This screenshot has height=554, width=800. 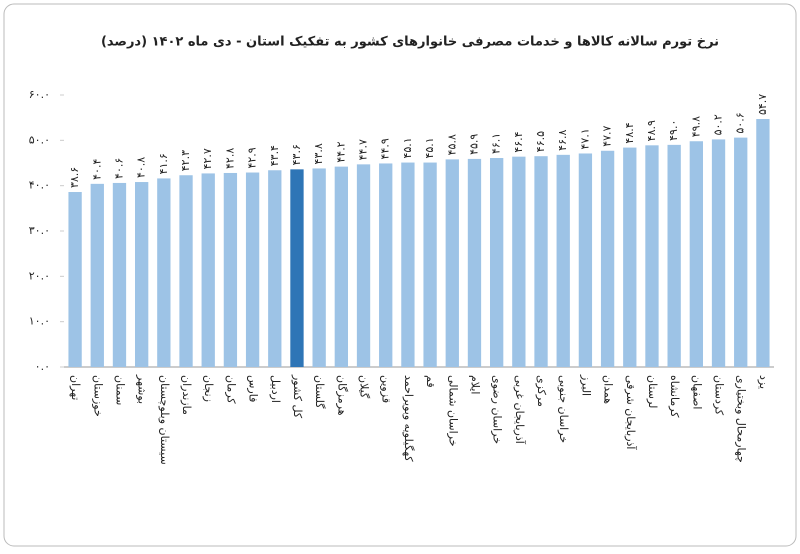 I want to click on value-label: ۴۲.۹, so click(x=252, y=157).